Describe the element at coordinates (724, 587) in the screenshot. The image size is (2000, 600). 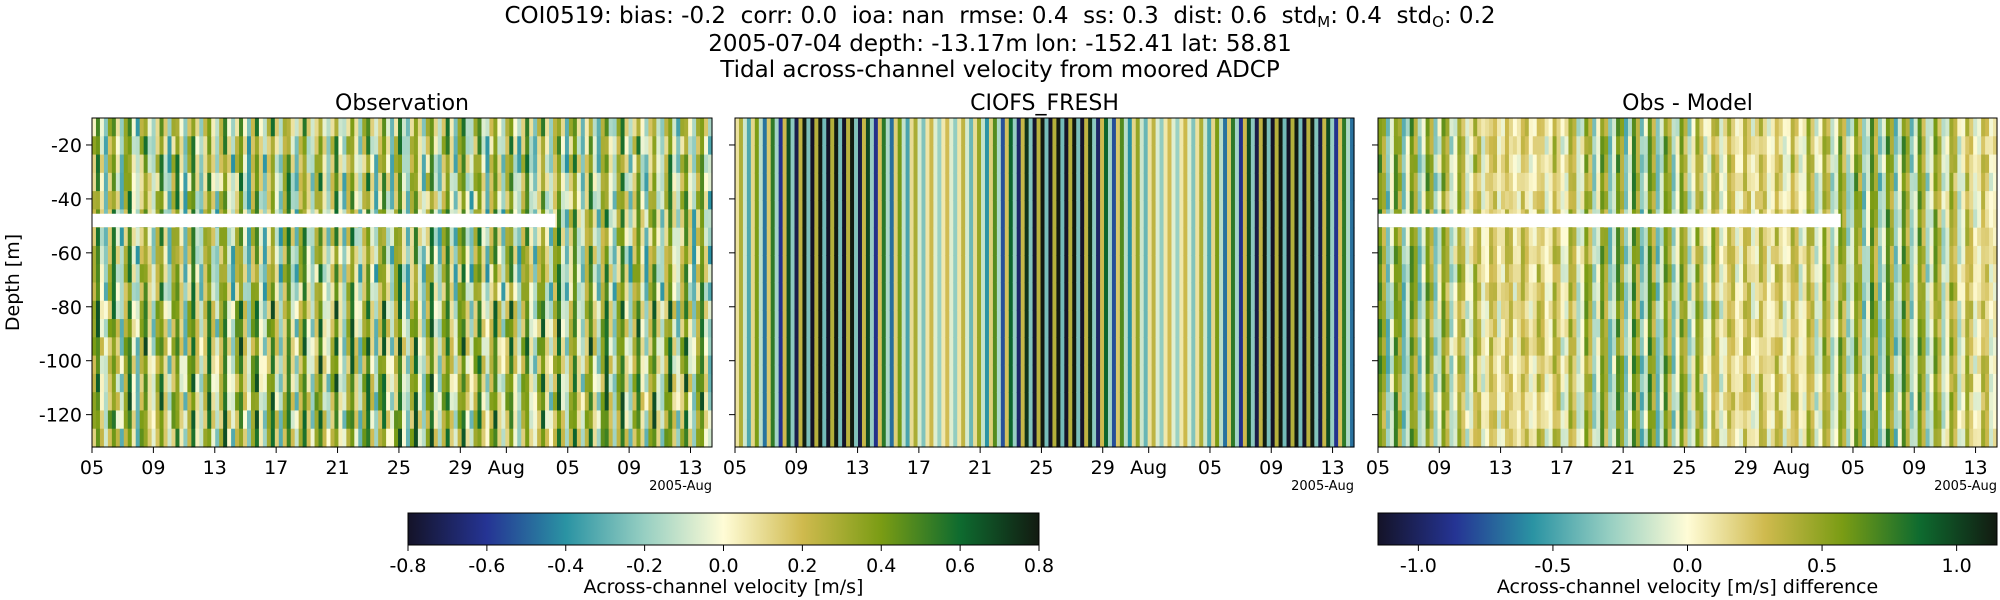
I see `colorbar-label: Across-channel velocity [m/s]` at that location.